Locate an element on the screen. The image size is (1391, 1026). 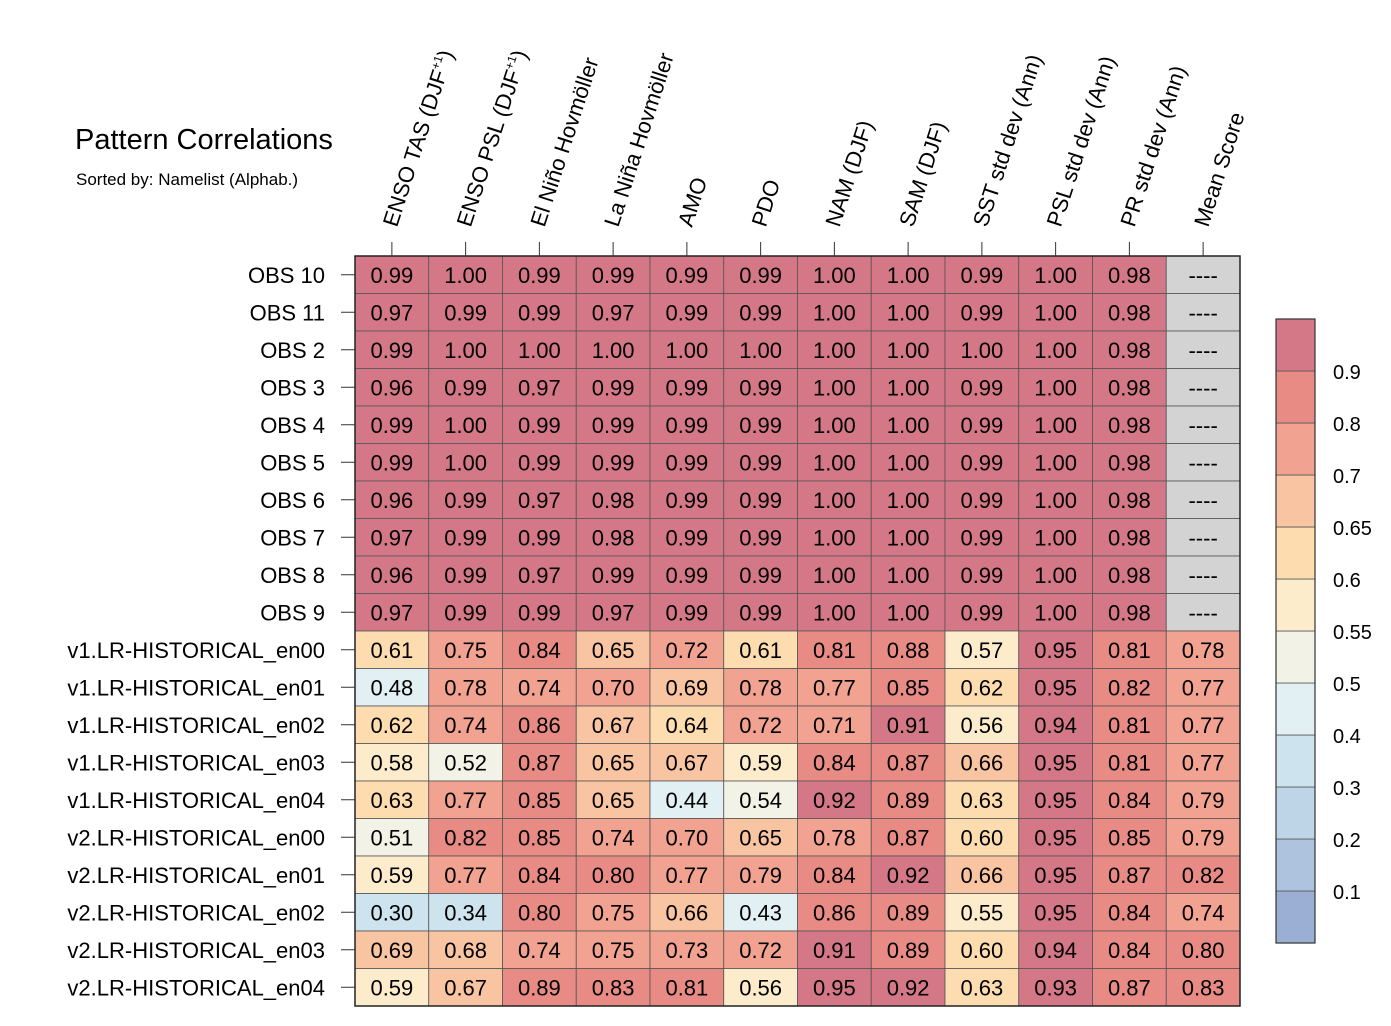
column-label: El Niño Hovmöller is located at coordinates (564, 141).